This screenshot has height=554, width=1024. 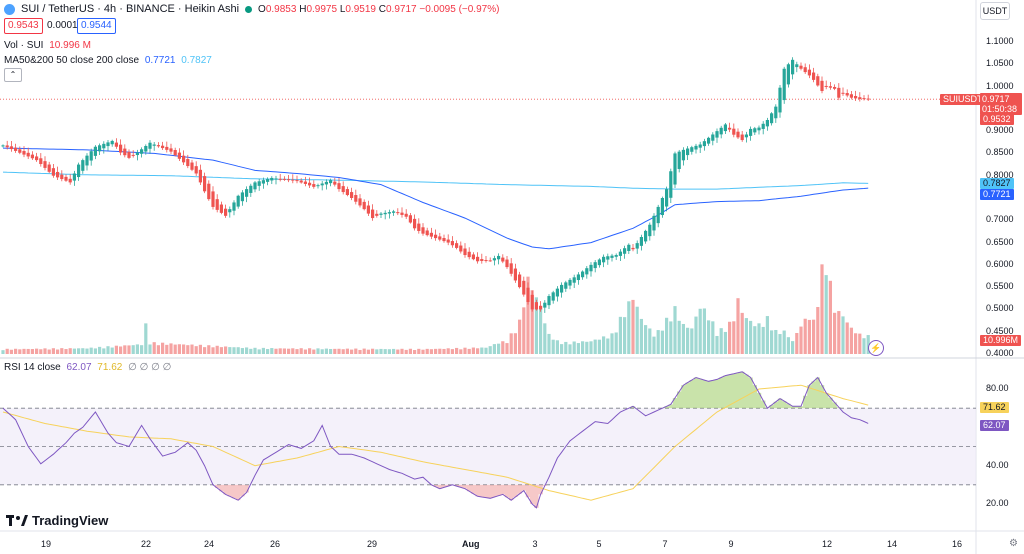 What do you see at coordinates (23, 26) in the screenshot?
I see `sell-button: 0.9543` at bounding box center [23, 26].